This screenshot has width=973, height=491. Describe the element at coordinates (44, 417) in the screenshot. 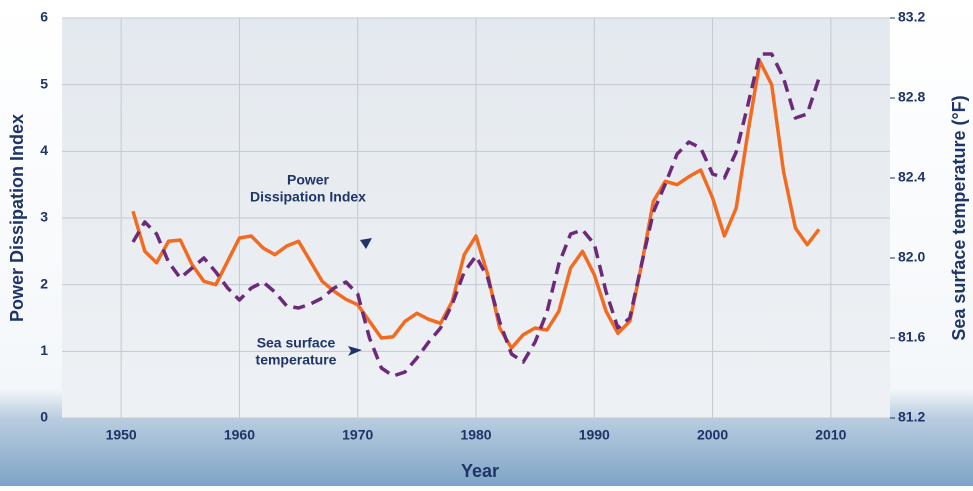

I see `y-tick-label: 0` at that location.